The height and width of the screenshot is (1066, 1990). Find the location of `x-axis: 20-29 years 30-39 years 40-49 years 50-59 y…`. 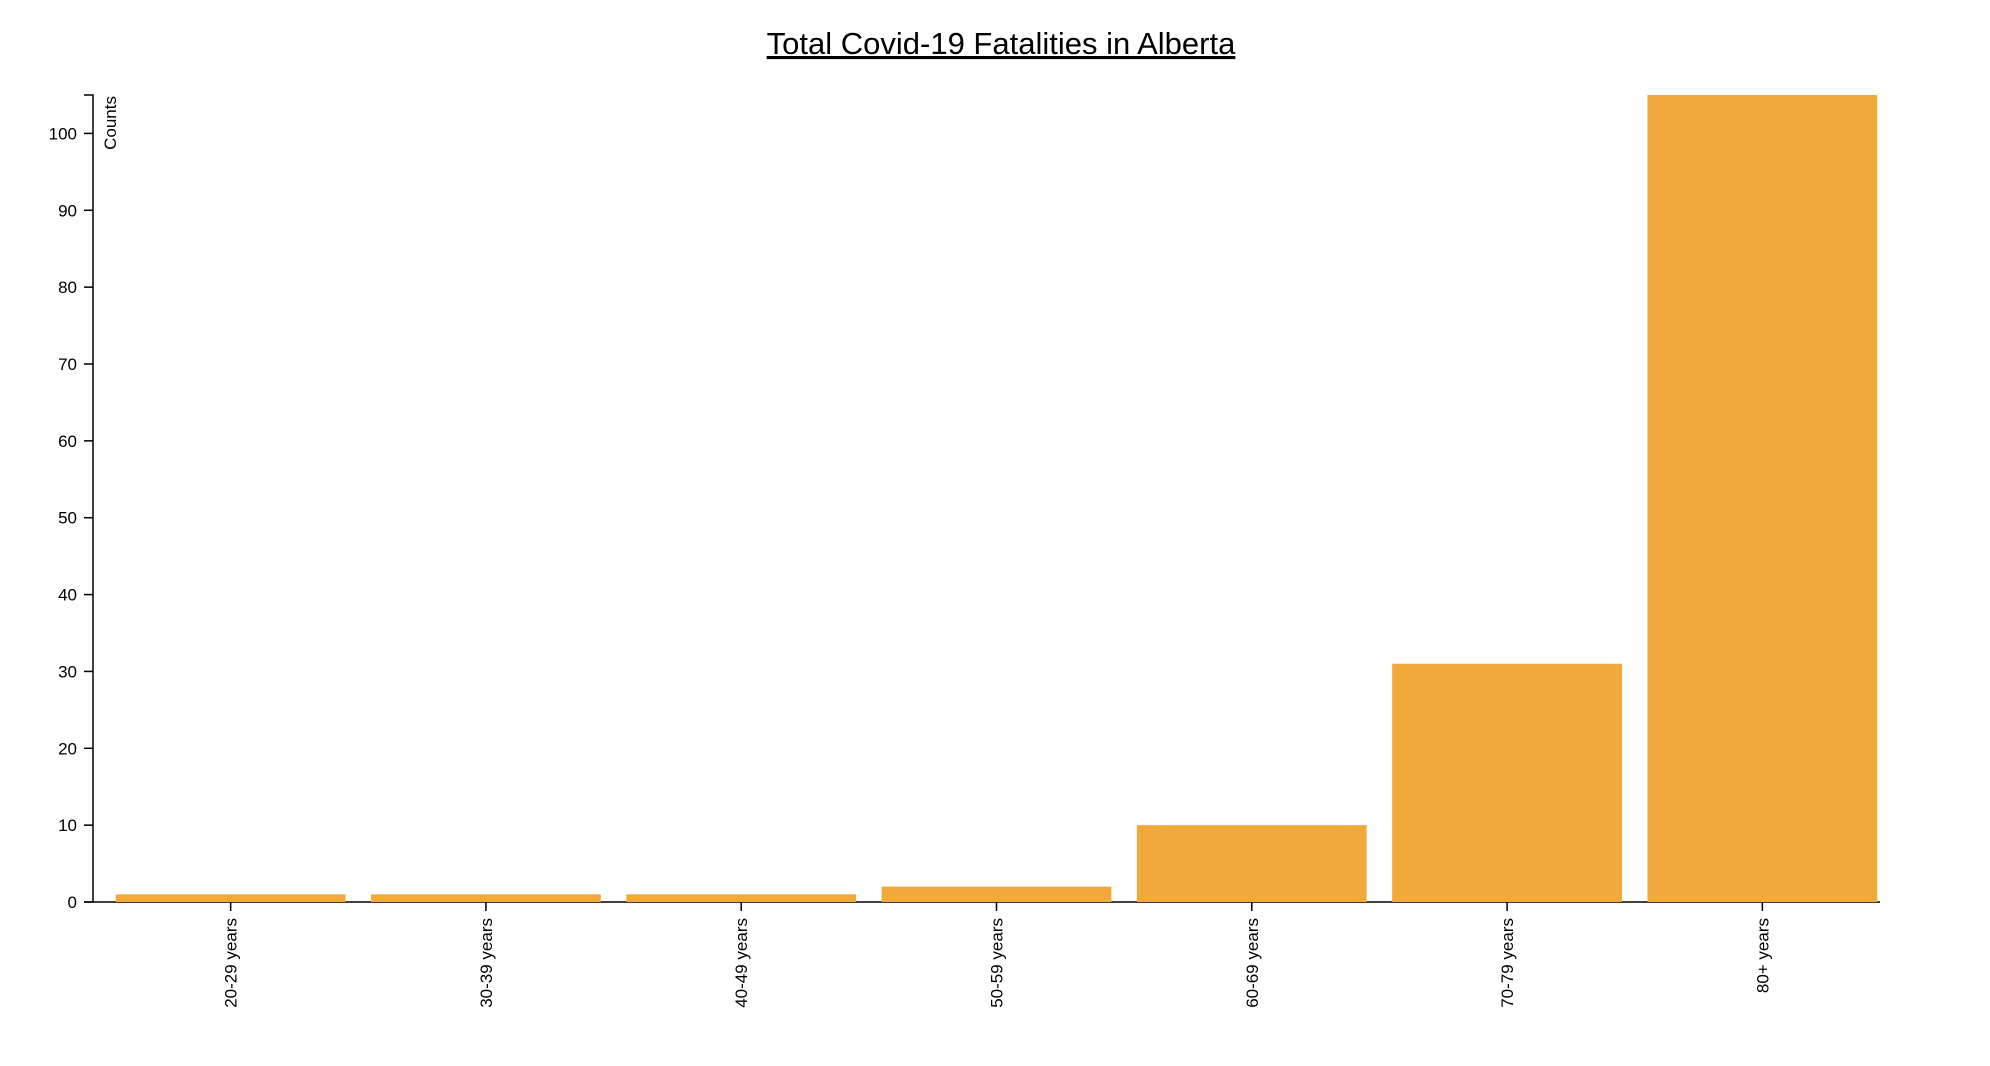

x-axis: 20-29 years 30-39 years 40-49 years 50-59 y… is located at coordinates (986, 954).